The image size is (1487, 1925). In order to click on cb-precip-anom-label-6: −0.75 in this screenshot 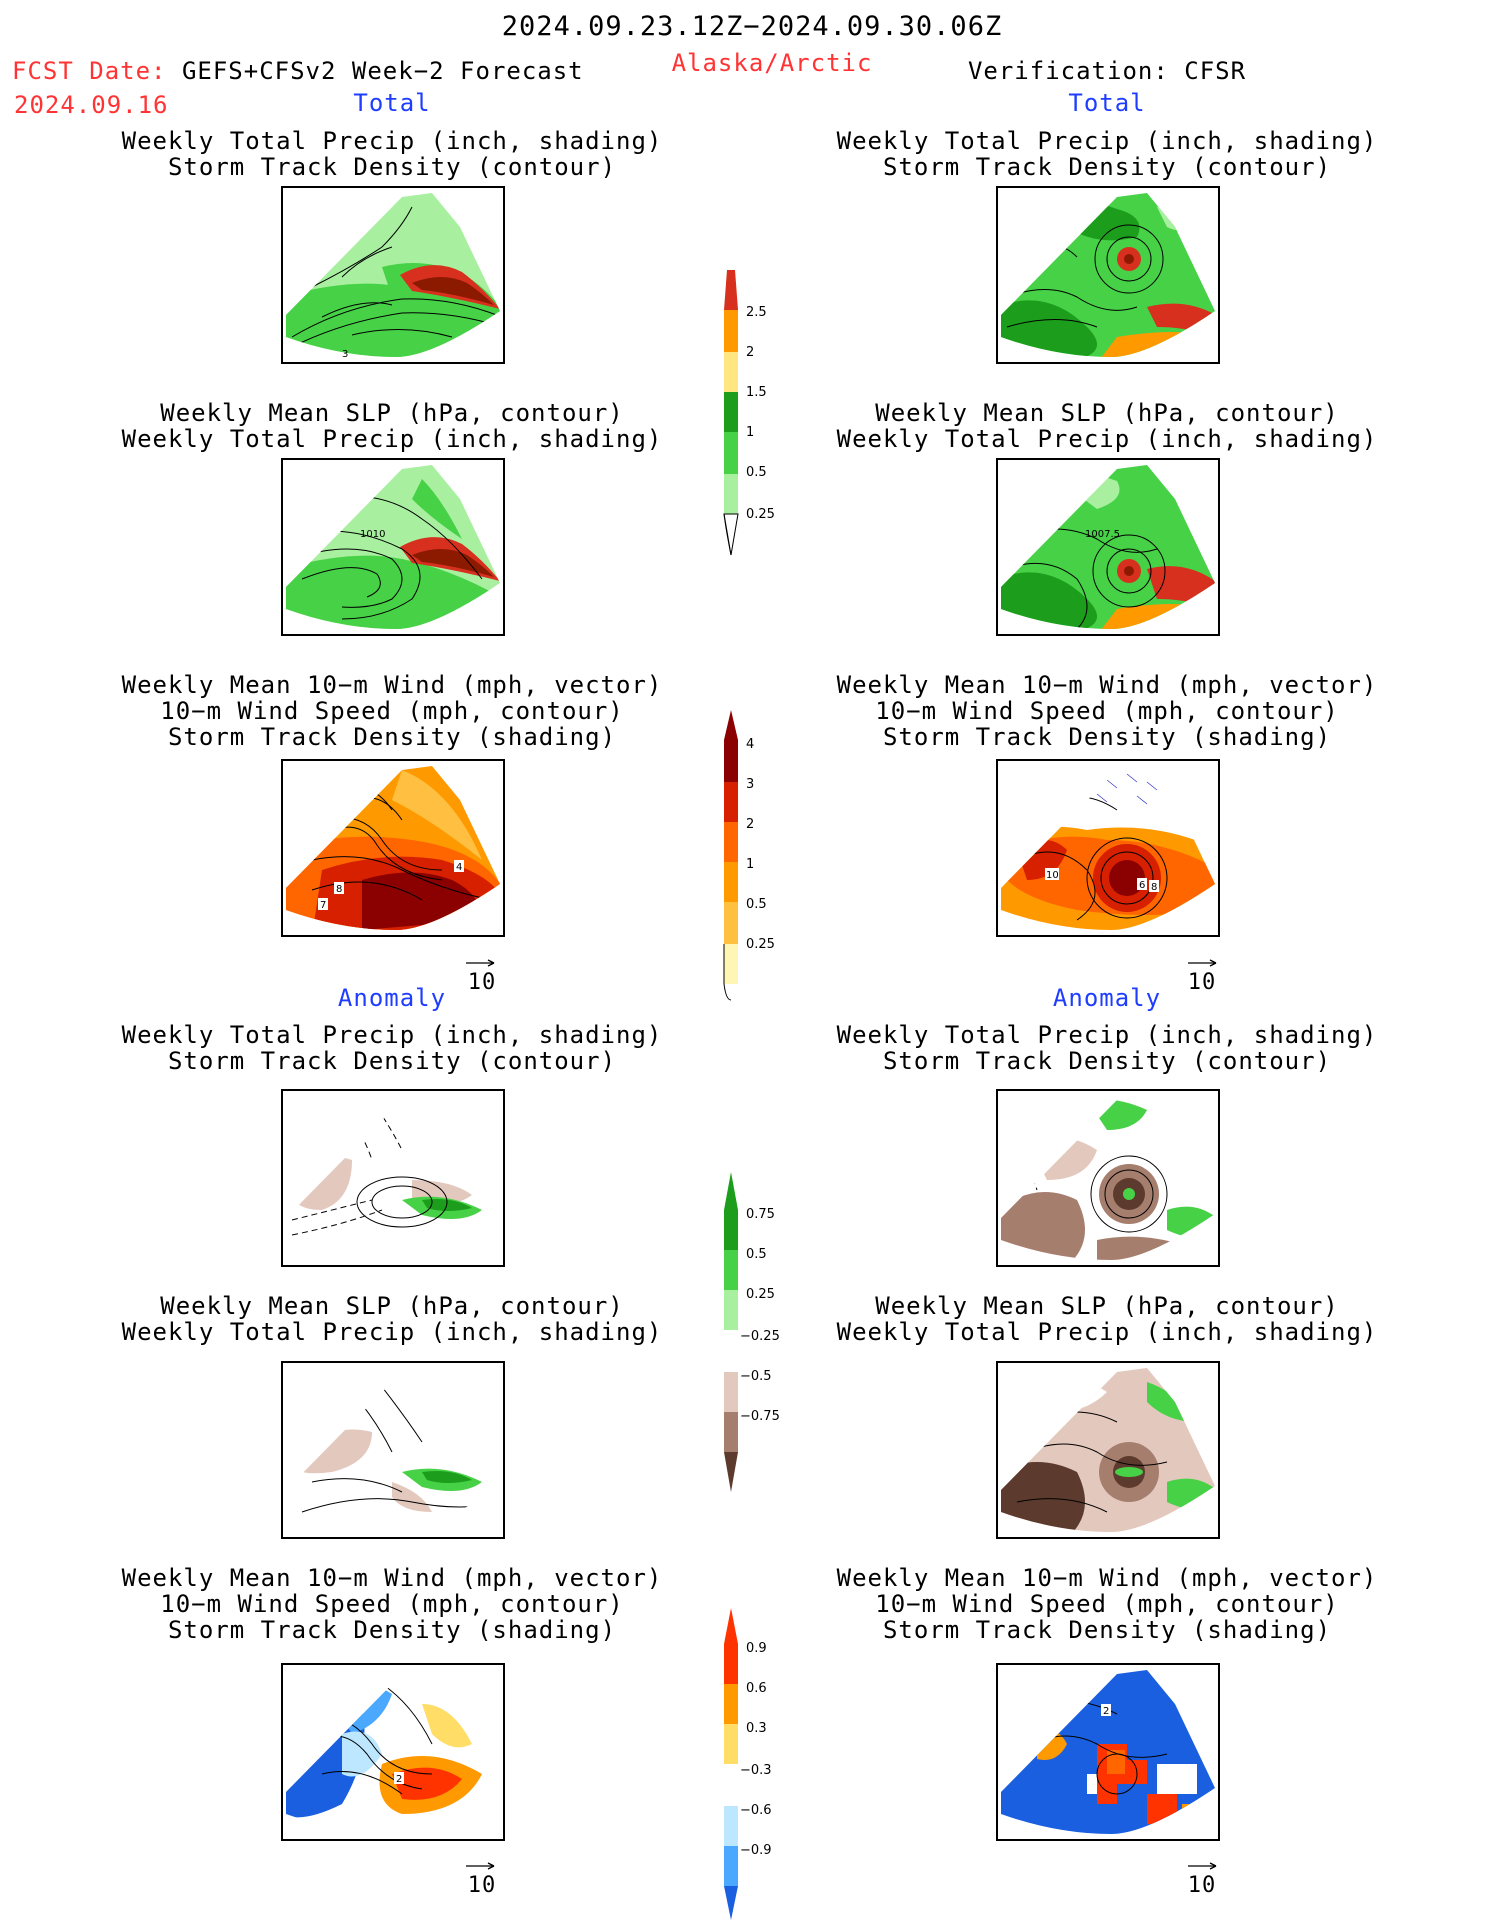, I will do `click(760, 1416)`.